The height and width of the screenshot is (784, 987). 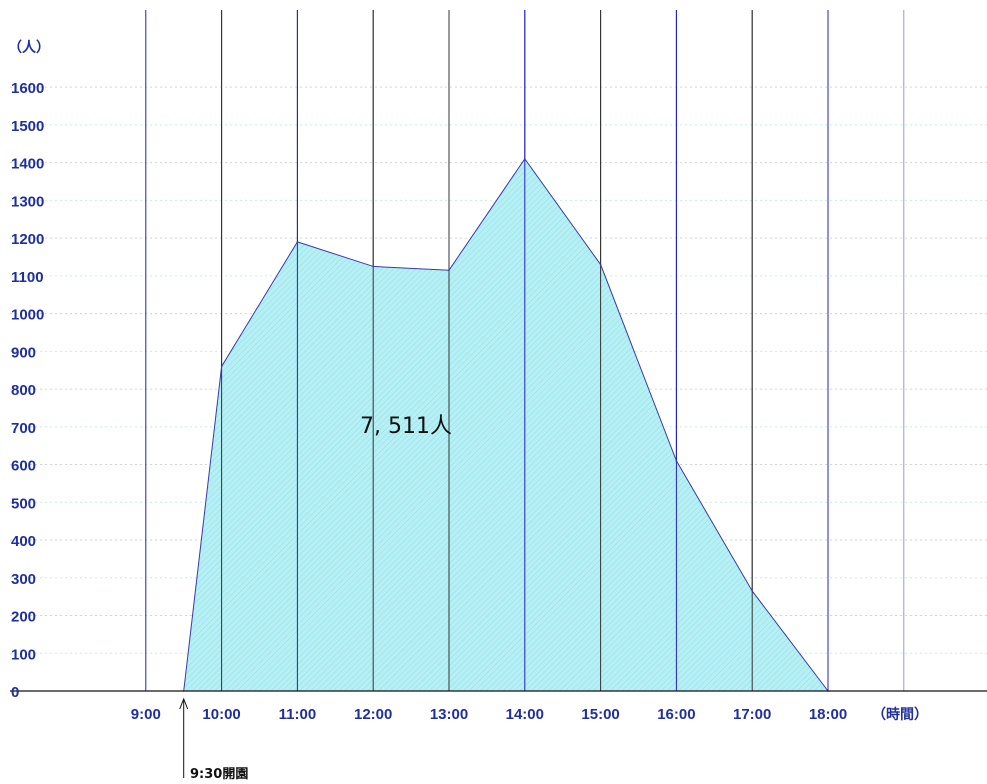 I want to click on y-axis-unit-label: （人）, so click(x=29, y=47).